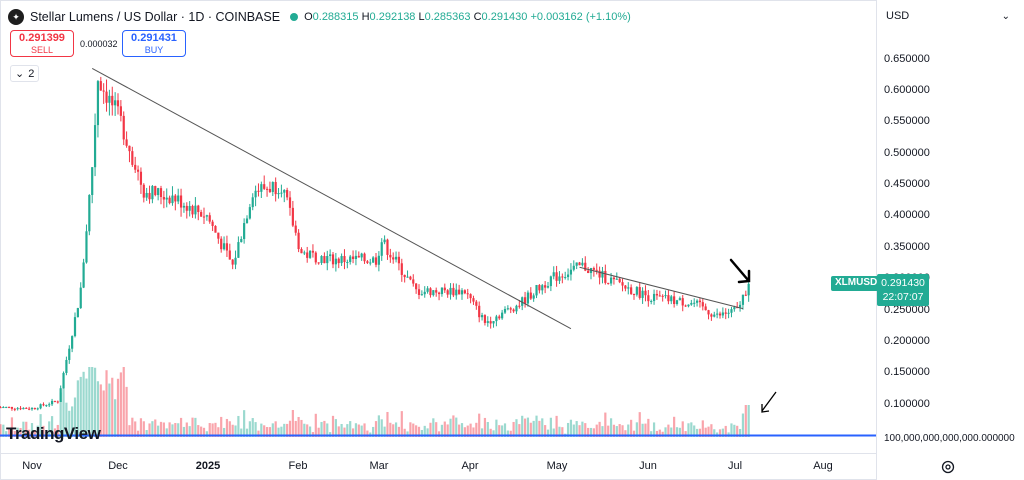 The height and width of the screenshot is (480, 1024). I want to click on time-axis, so click(438, 466).